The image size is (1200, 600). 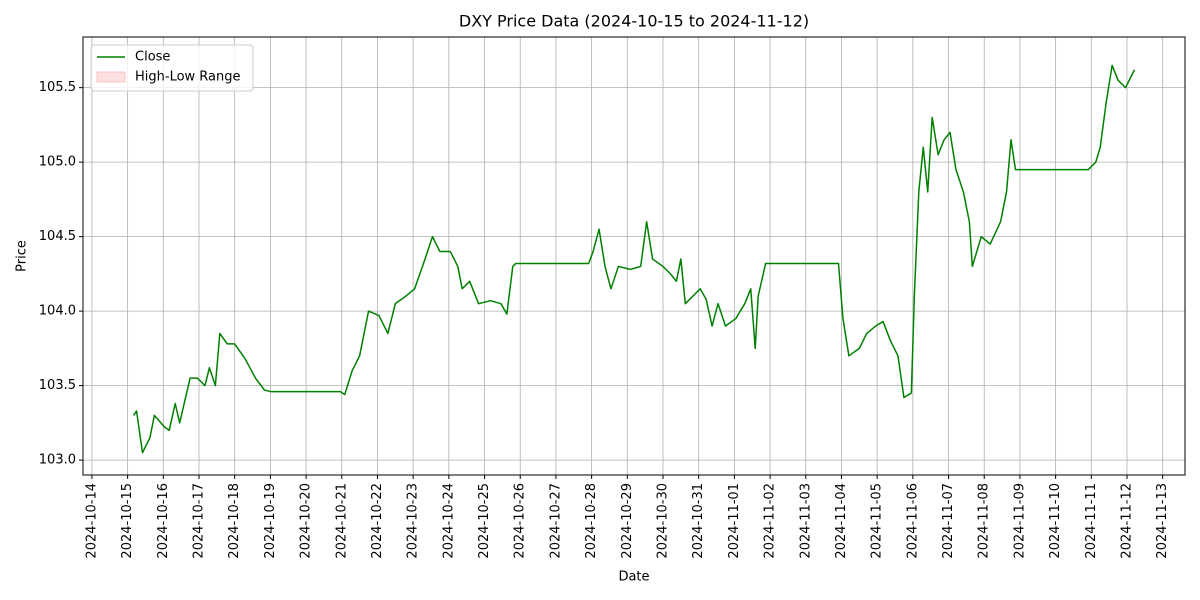 What do you see at coordinates (591, 521) in the screenshot?
I see `x-tick-label: 2024-10-28` at bounding box center [591, 521].